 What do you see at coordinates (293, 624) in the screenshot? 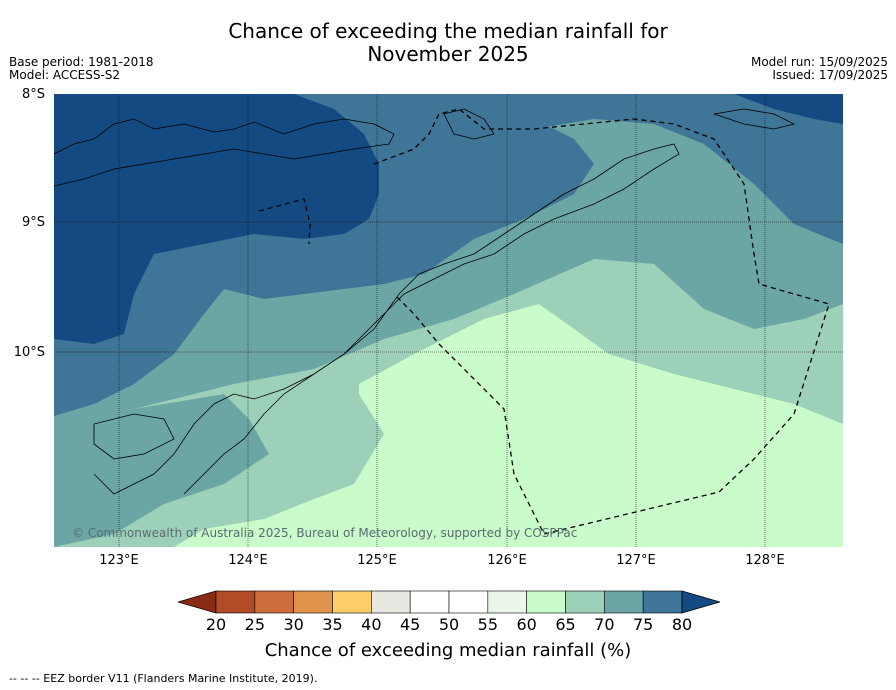
I see `colorbar-tick-label: 30` at bounding box center [293, 624].